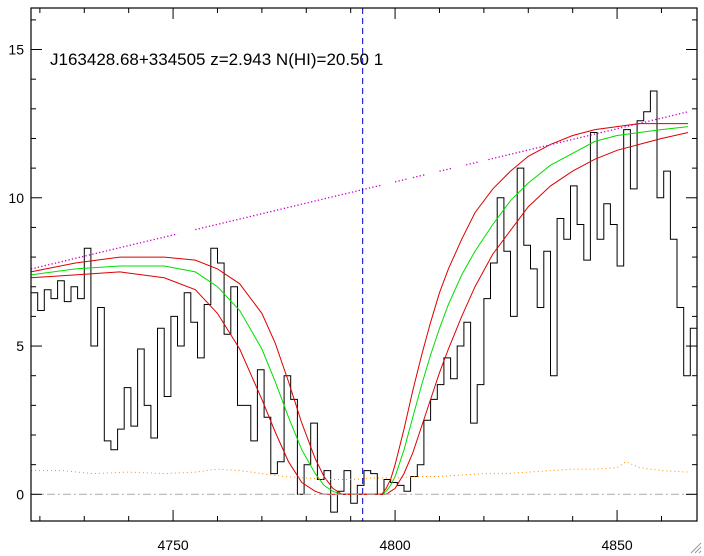 The height and width of the screenshot is (556, 704). I want to click on y-tick-label: 10, so click(16, 198).